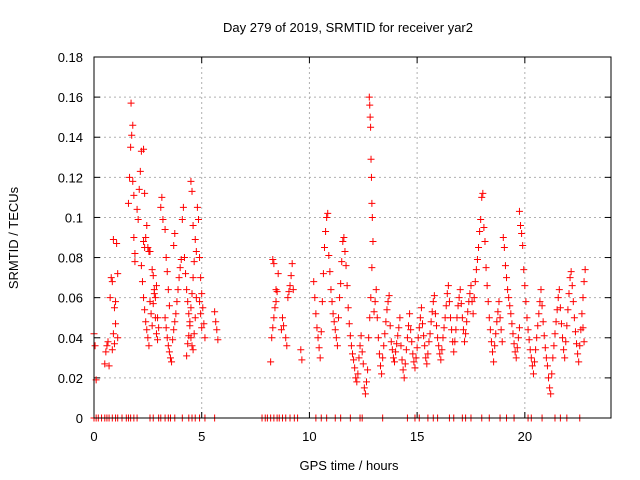 This screenshot has height=480, width=640. I want to click on x-axis-label: GPS time / hours, so click(349, 465).